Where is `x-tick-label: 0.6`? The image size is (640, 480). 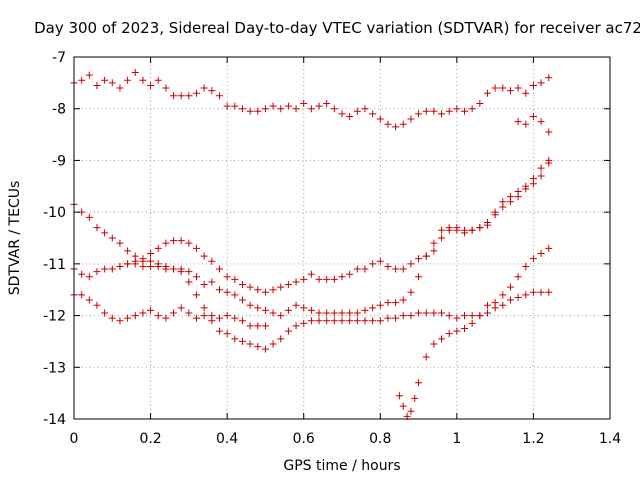 x-tick-label: 0.6 is located at coordinates (304, 439).